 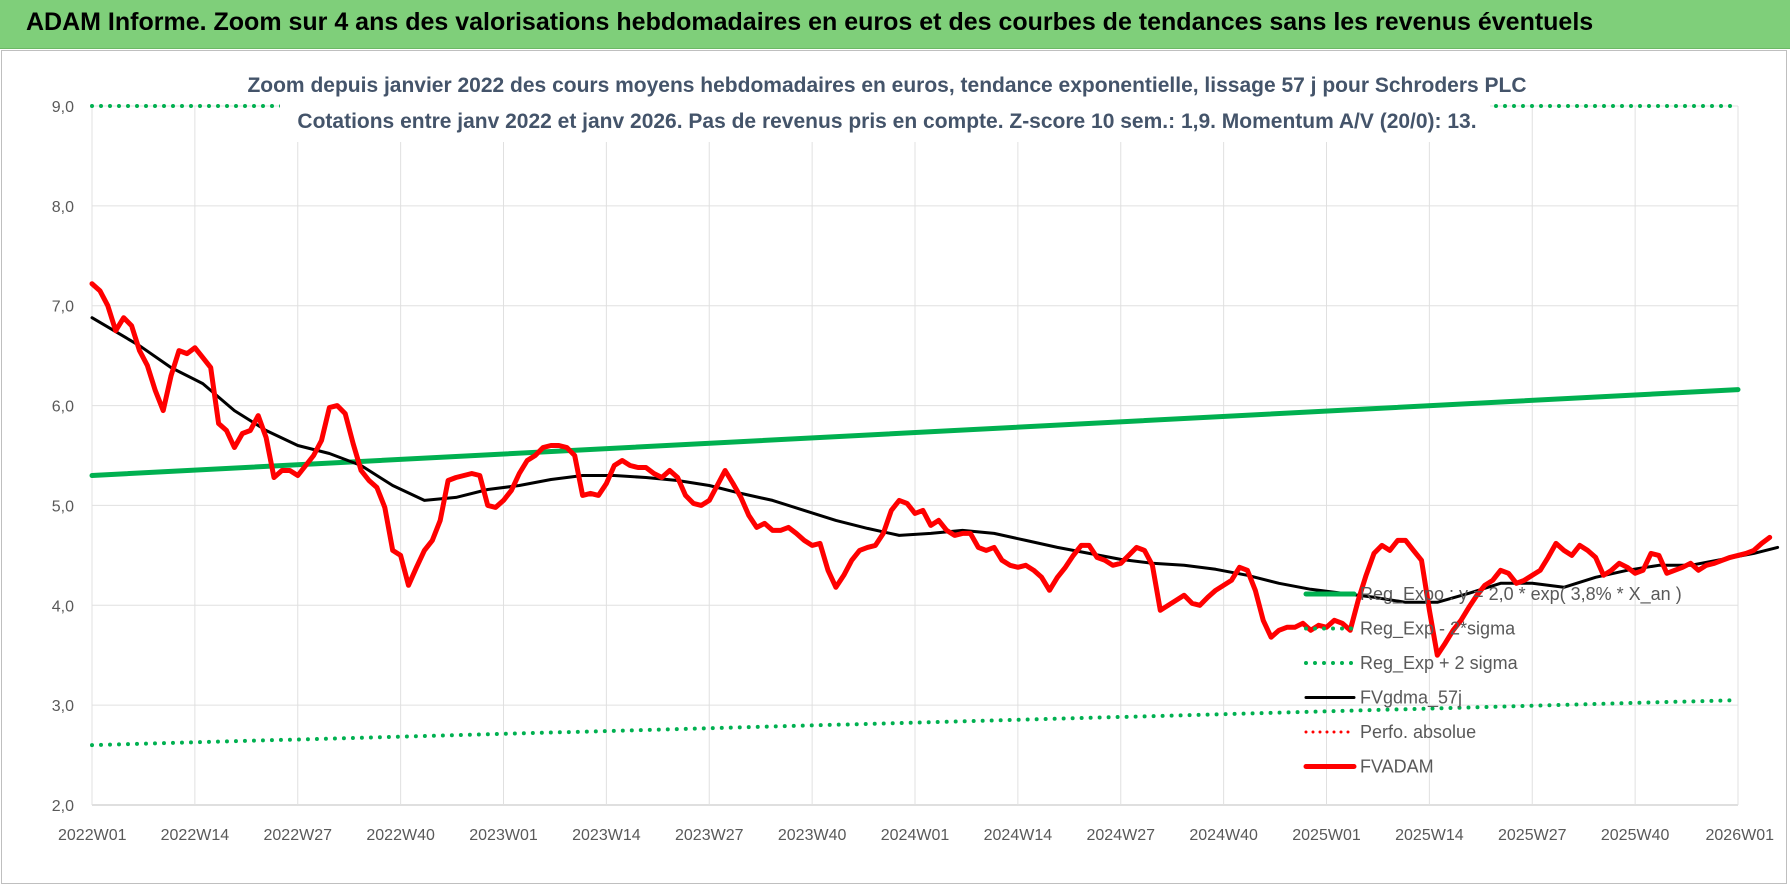 What do you see at coordinates (63, 506) in the screenshot?
I see `y-tick-label: 5,0` at bounding box center [63, 506].